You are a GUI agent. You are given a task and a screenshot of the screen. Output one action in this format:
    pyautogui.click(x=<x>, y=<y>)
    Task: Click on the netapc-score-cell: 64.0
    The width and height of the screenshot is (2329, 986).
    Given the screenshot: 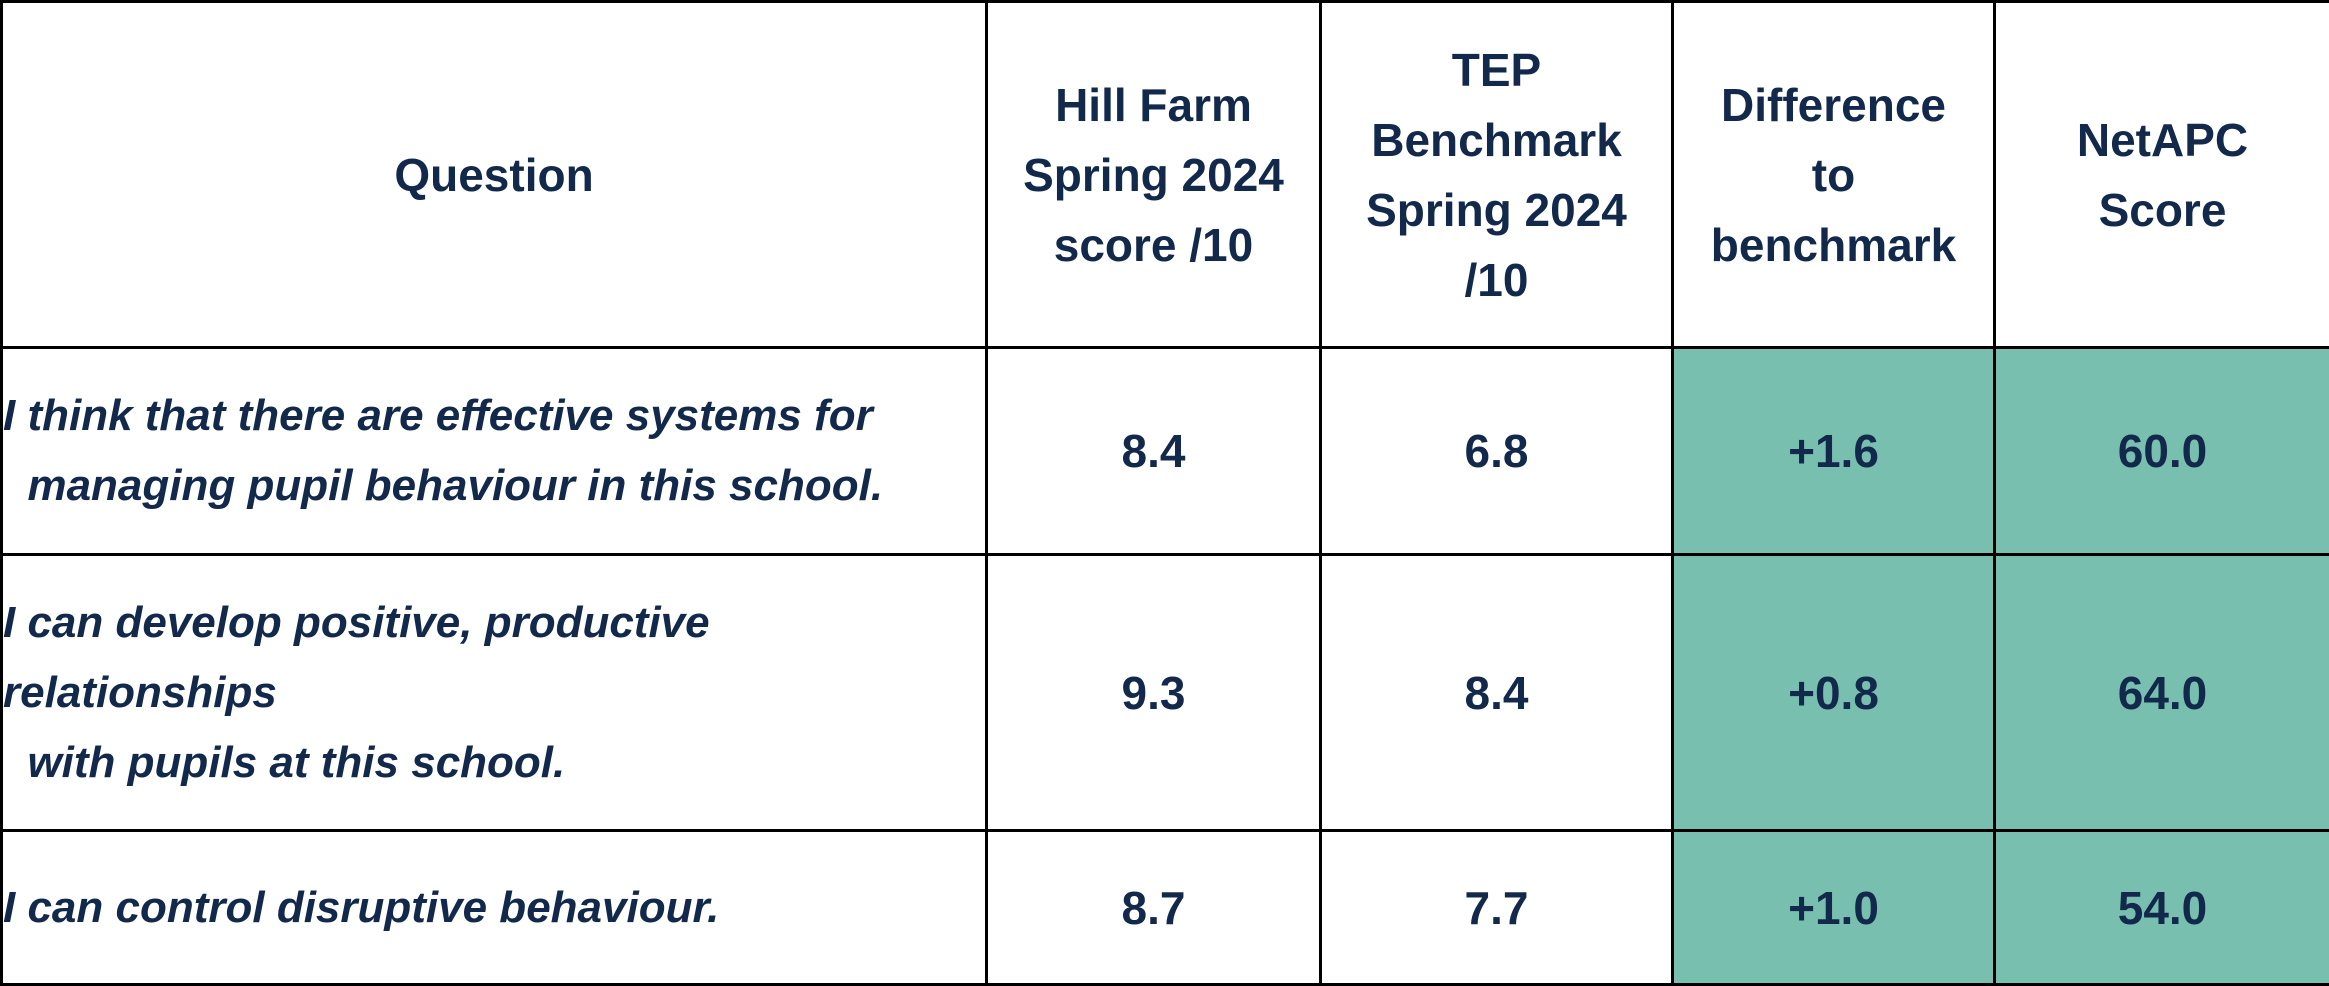 What is the action you would take?
    pyautogui.click(x=2162, y=693)
    